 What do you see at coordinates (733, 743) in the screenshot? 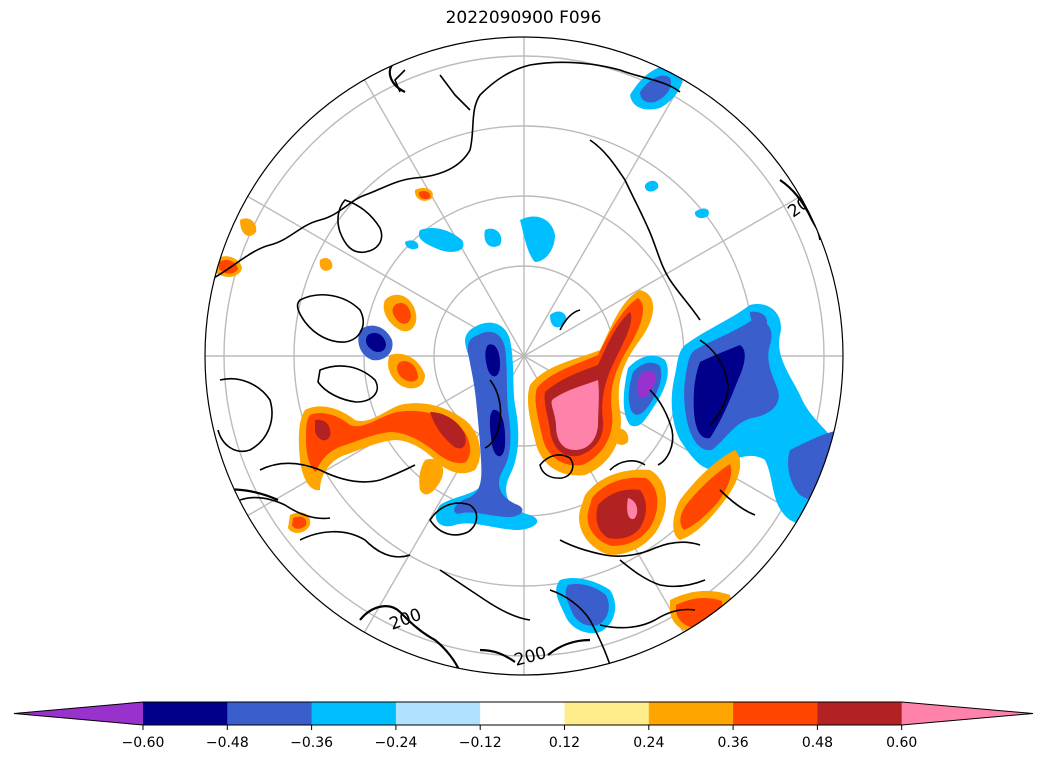
I see `colorbar-tick-label: 0.36` at bounding box center [733, 743].